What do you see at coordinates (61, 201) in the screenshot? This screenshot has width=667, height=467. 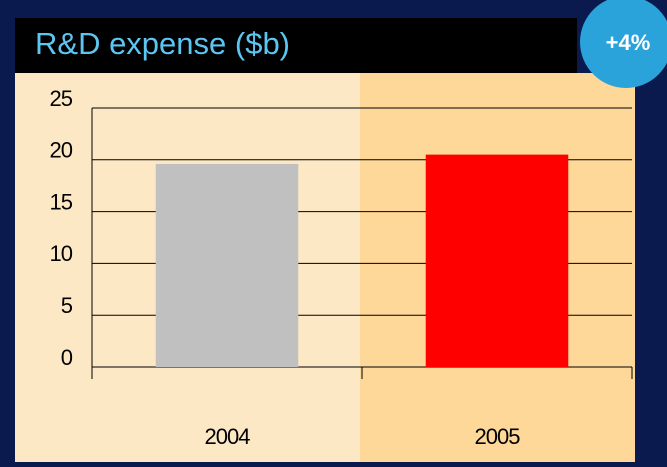 I see `y-tick-label: 15` at bounding box center [61, 201].